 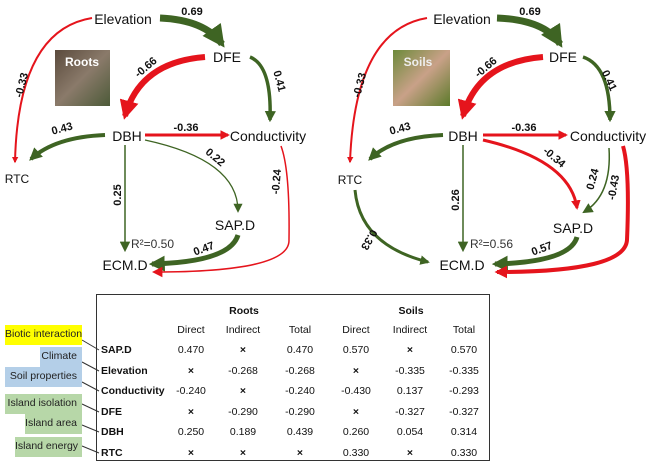 What do you see at coordinates (410, 391) in the screenshot?
I see `table-cell: 0.137` at bounding box center [410, 391].